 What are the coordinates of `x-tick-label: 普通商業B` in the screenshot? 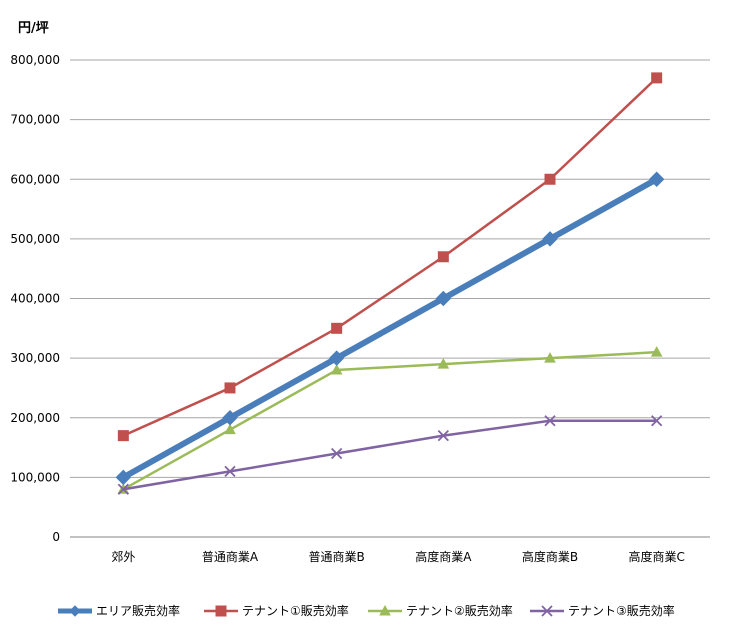 It's located at (337, 556).